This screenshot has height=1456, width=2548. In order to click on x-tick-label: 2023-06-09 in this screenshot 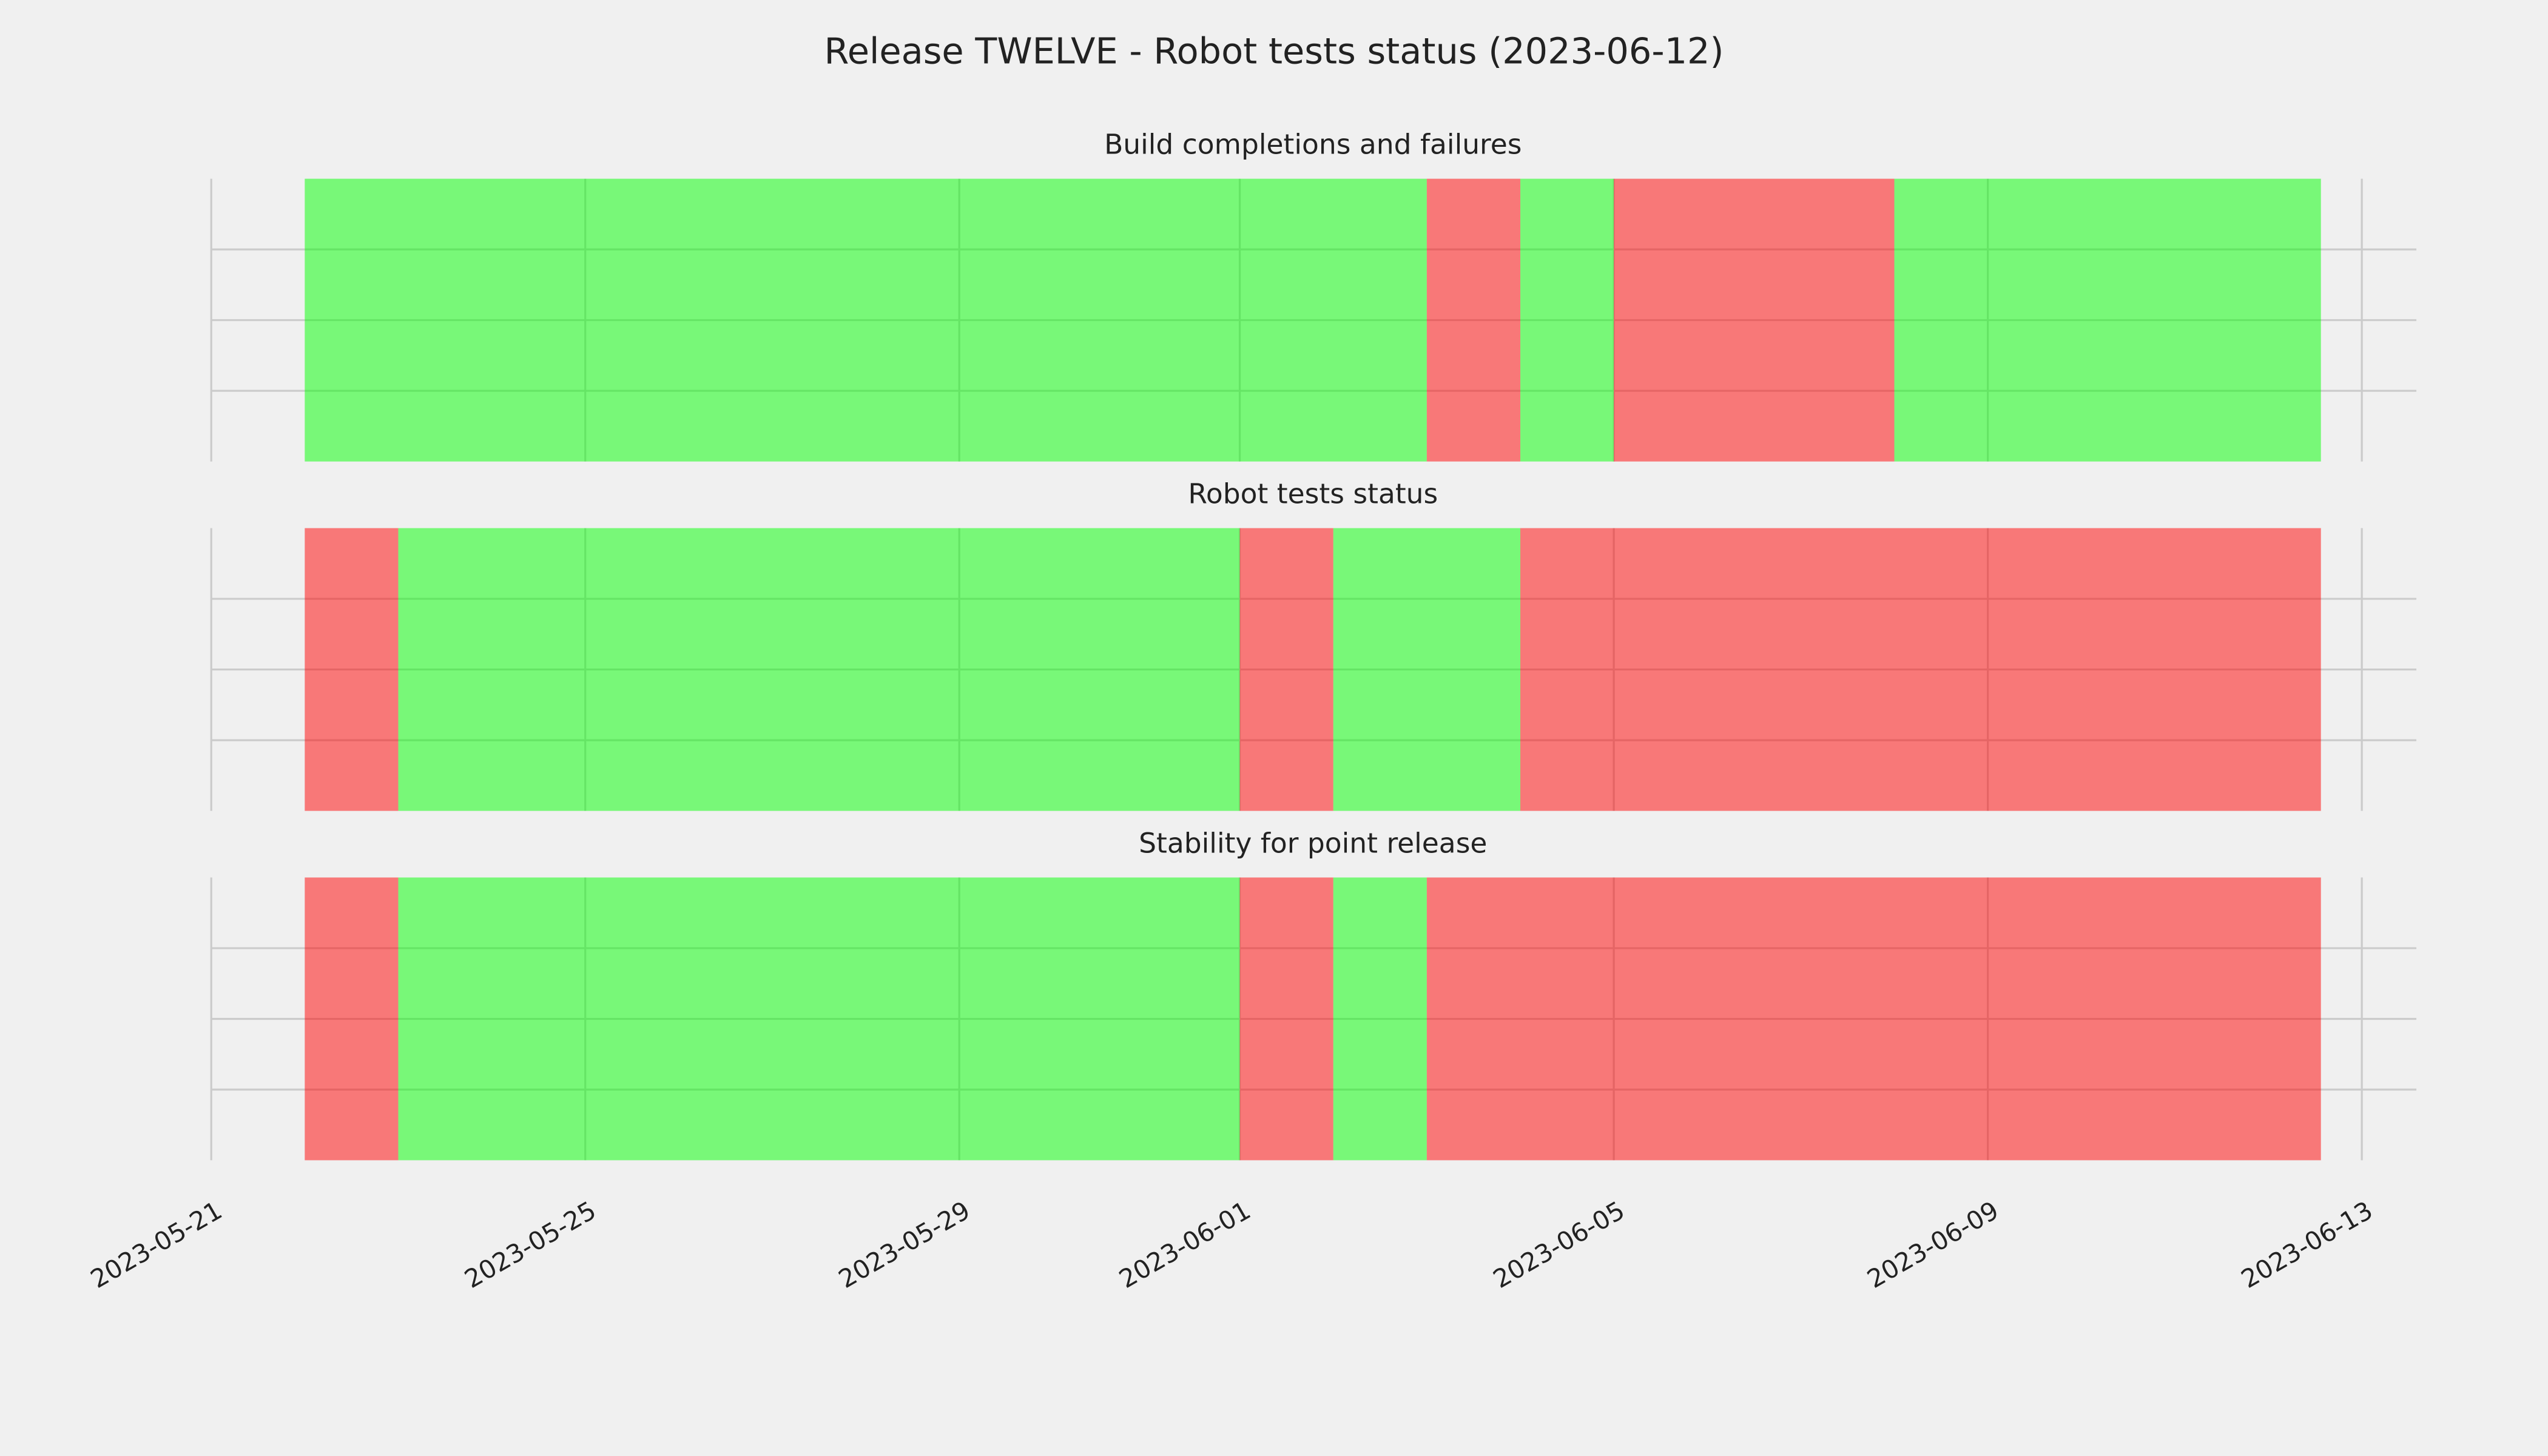, I will do `click(1932, 1244)`.